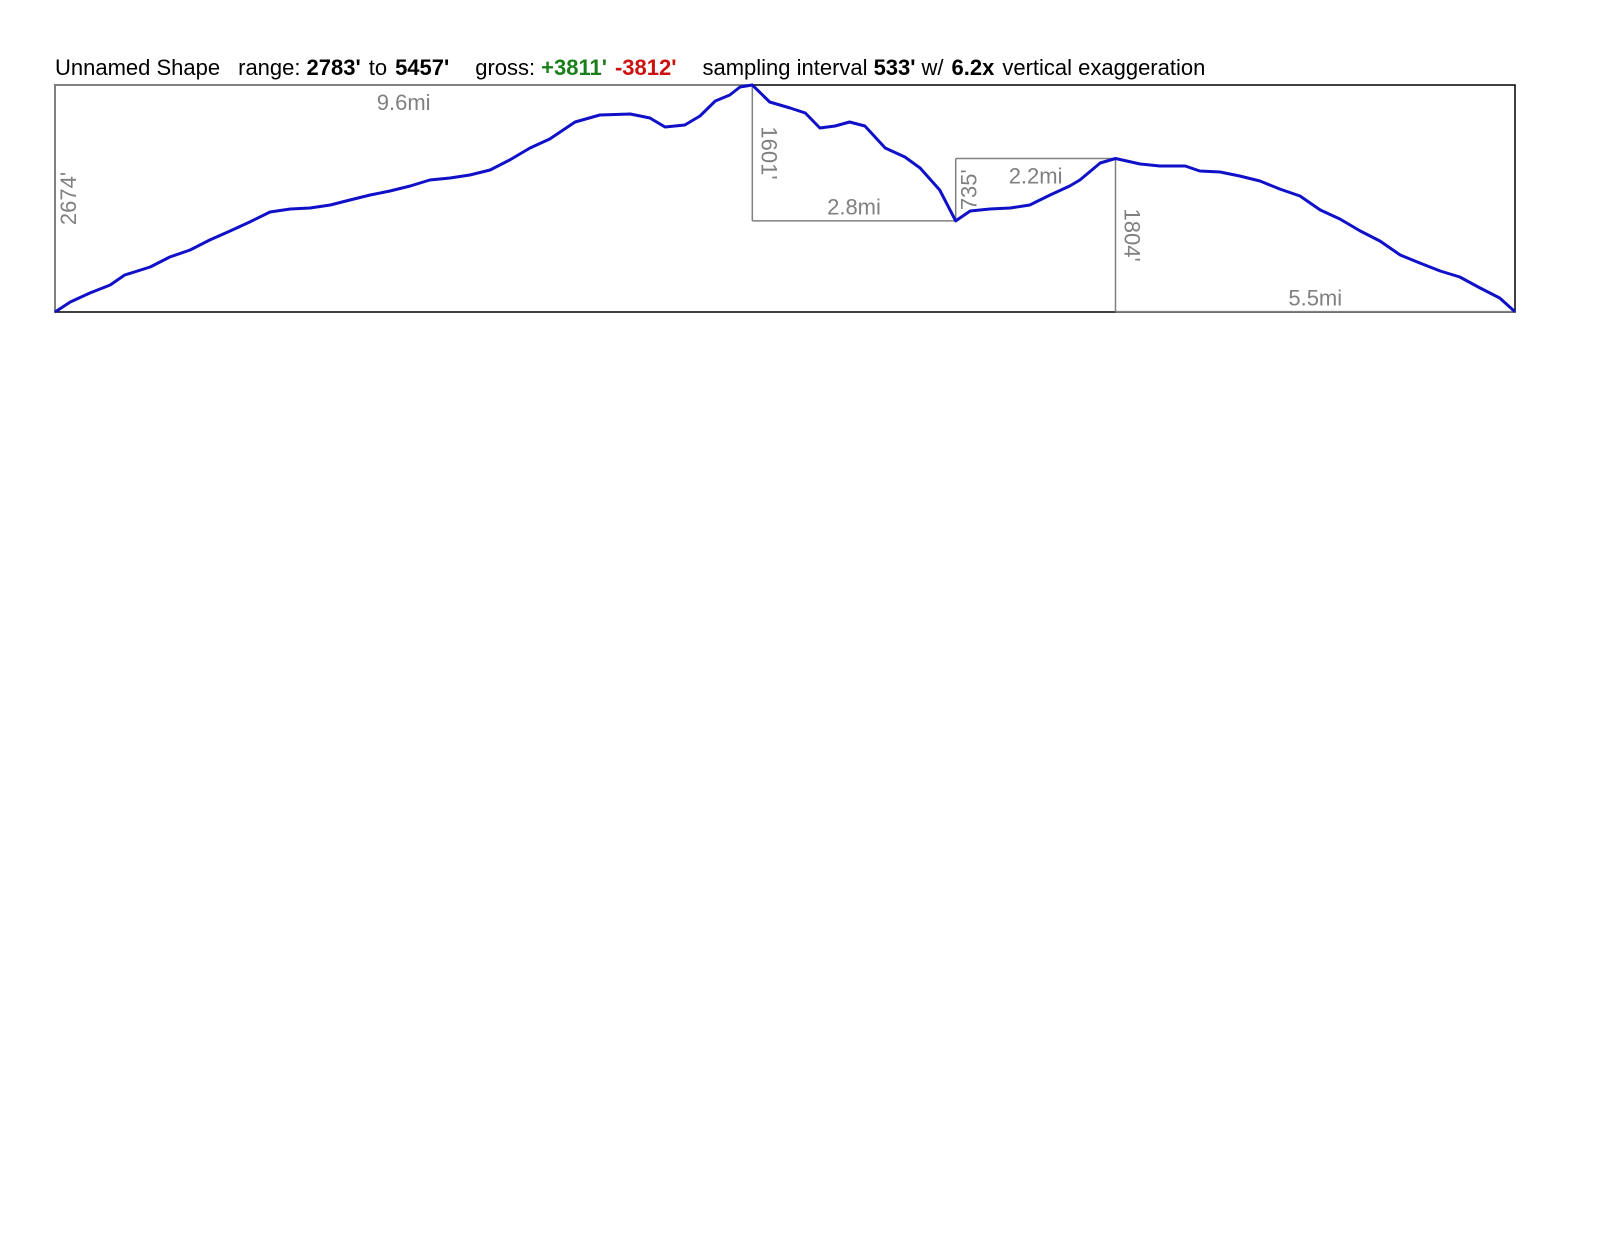  Describe the element at coordinates (334, 67) in the screenshot. I see `header-part: 2783'` at that location.